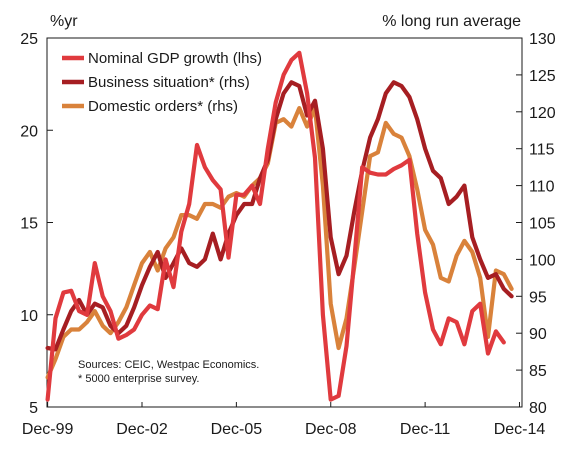  Describe the element at coordinates (542, 113) in the screenshot. I see `right-tick-label: 120` at that location.